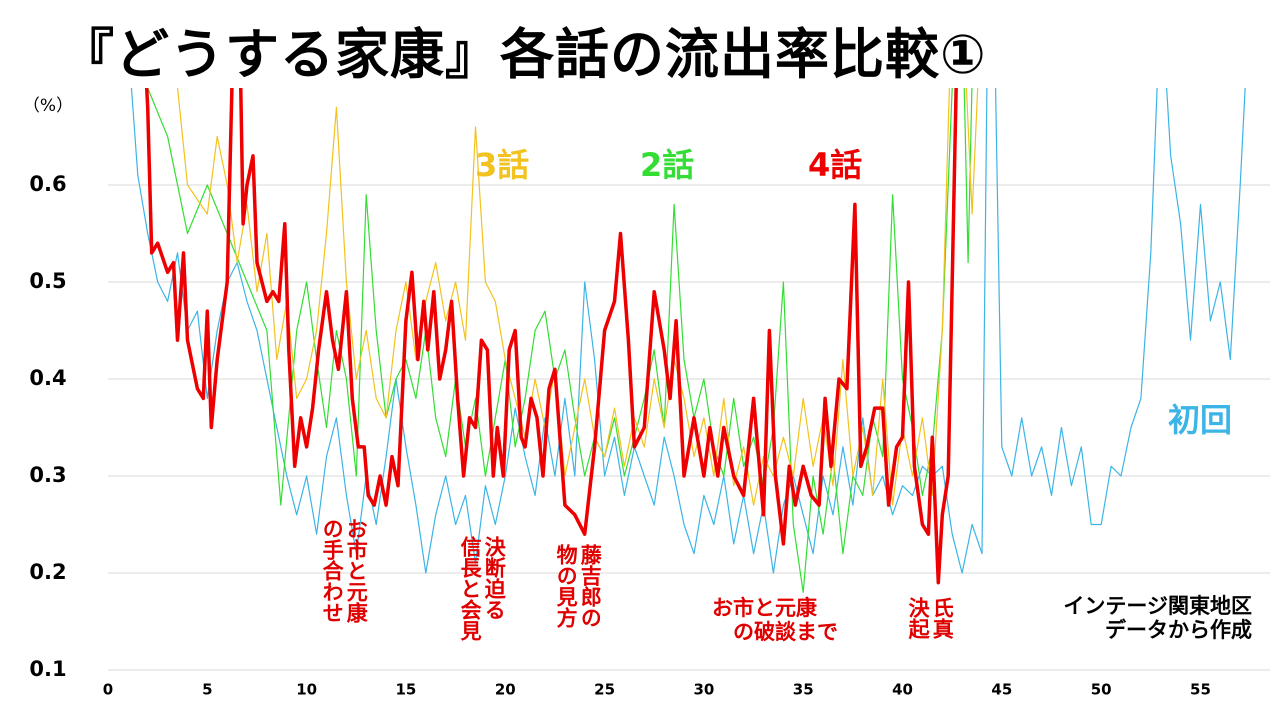 The image size is (1280, 720). I want to click on x-tick-label: 30, so click(703, 690).